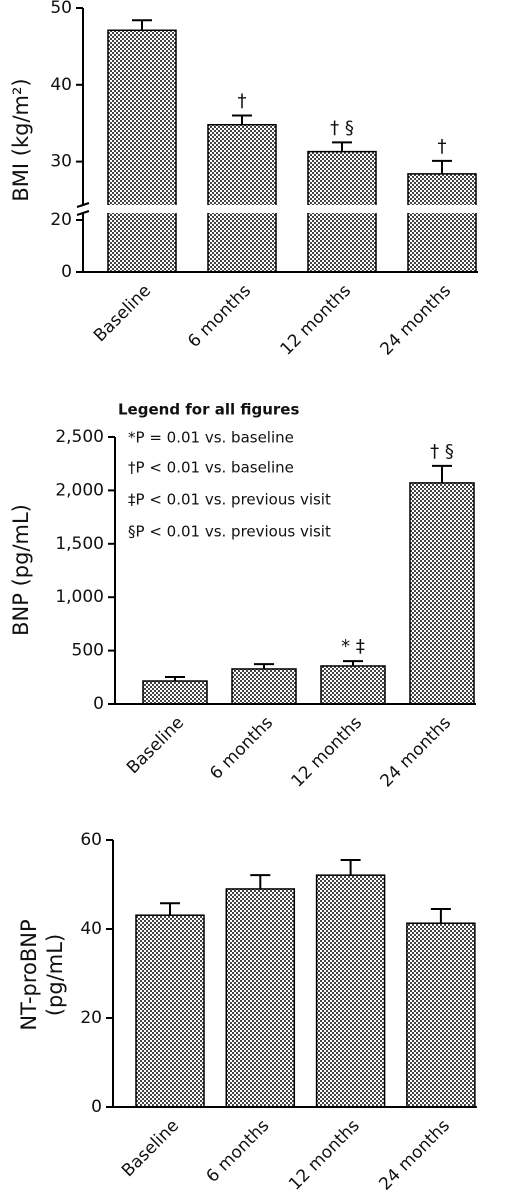 The width and height of the screenshot is (520, 1195). Describe the element at coordinates (208, 410) in the screenshot. I see `legend-title: Legend for all figures` at that location.